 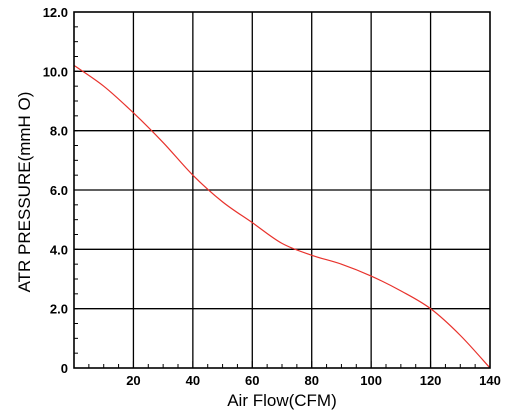 I want to click on y-axis-title: ATR PRESSURE(mmH O), so click(x=24, y=192).